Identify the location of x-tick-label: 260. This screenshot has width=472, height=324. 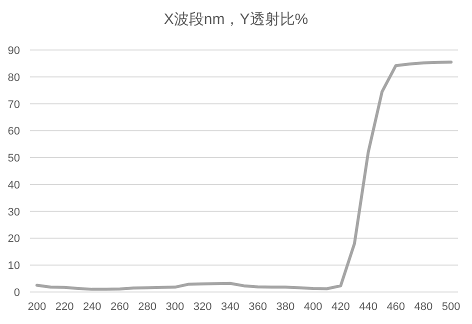
(119, 307).